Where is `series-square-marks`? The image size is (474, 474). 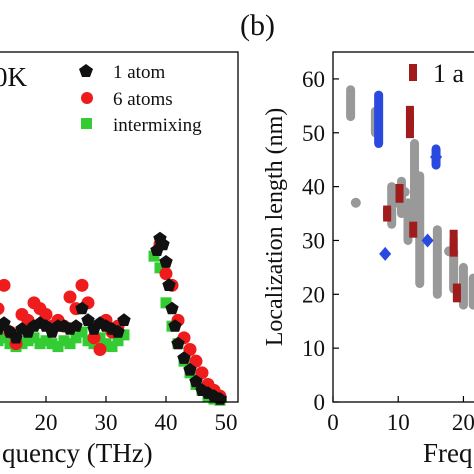 series-square-marks is located at coordinates (422, 204).